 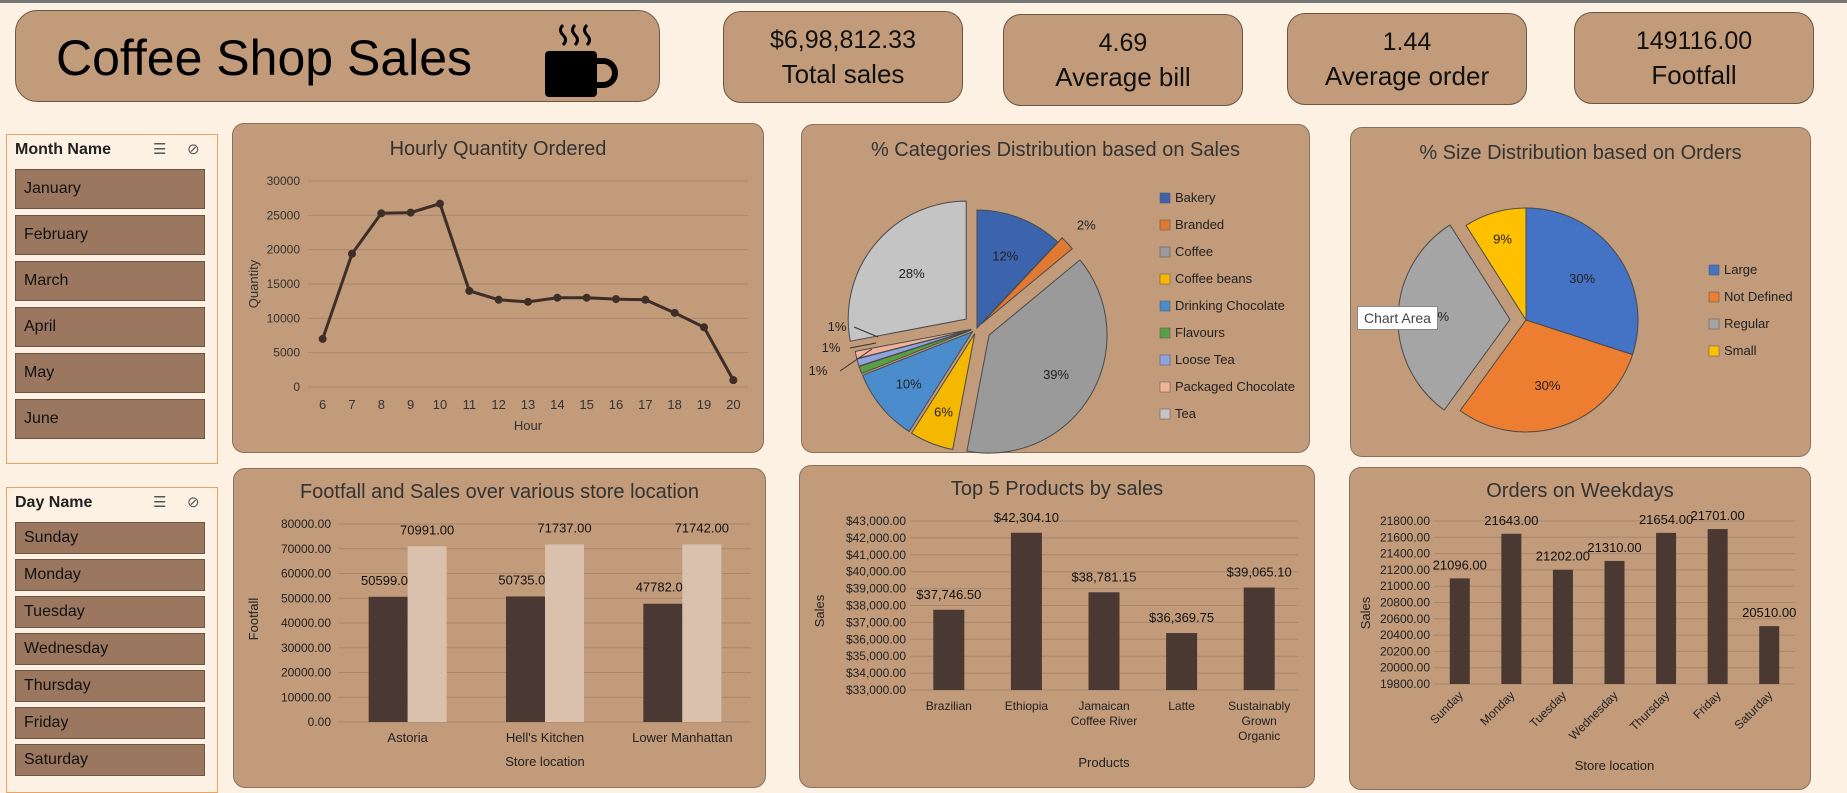 I want to click on y-tick-label: $42,000.00, so click(x=876, y=538).